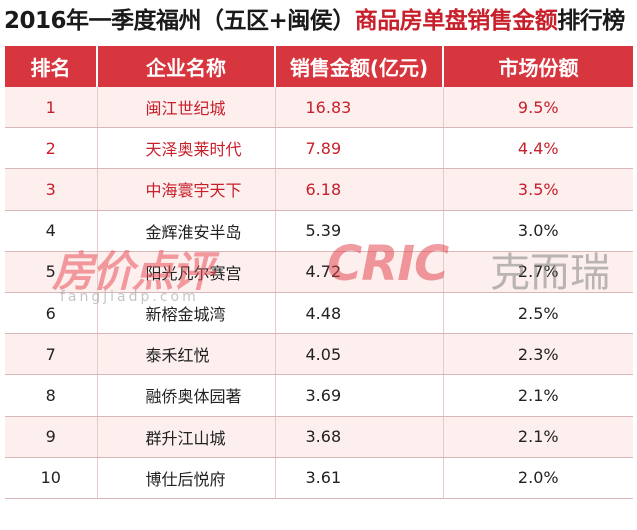 This screenshot has width=637, height=530. Describe the element at coordinates (538, 231) in the screenshot. I see `share-cell: 3.0%` at that location.